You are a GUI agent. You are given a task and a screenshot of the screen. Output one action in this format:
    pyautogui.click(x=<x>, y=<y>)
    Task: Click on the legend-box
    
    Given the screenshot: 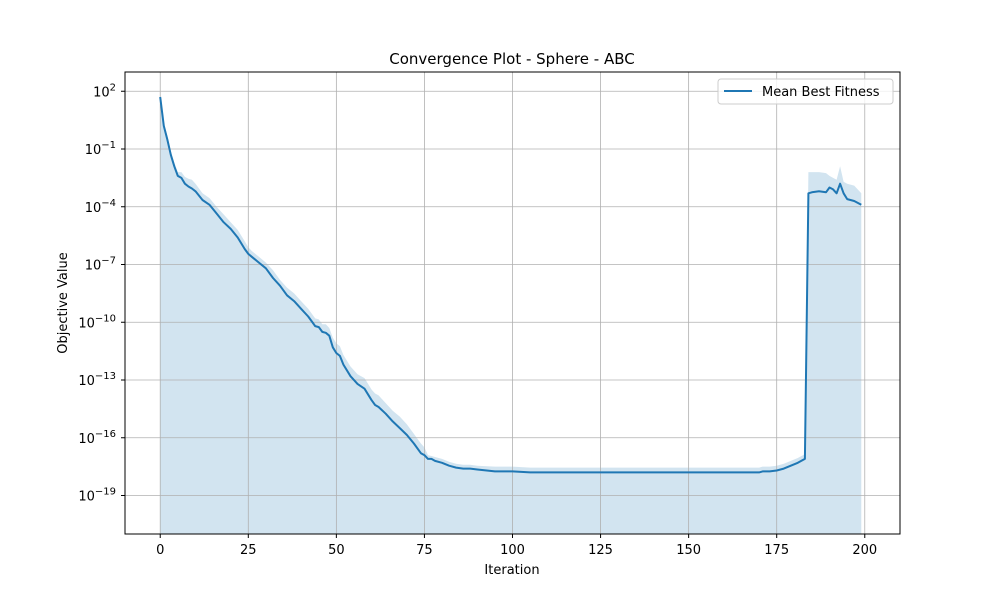 What is the action you would take?
    pyautogui.click(x=805, y=91)
    